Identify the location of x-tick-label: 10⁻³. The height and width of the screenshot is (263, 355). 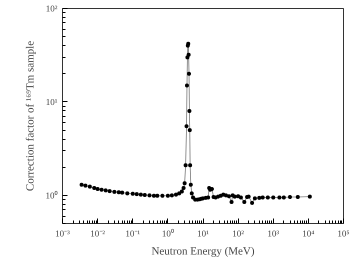
(62, 233).